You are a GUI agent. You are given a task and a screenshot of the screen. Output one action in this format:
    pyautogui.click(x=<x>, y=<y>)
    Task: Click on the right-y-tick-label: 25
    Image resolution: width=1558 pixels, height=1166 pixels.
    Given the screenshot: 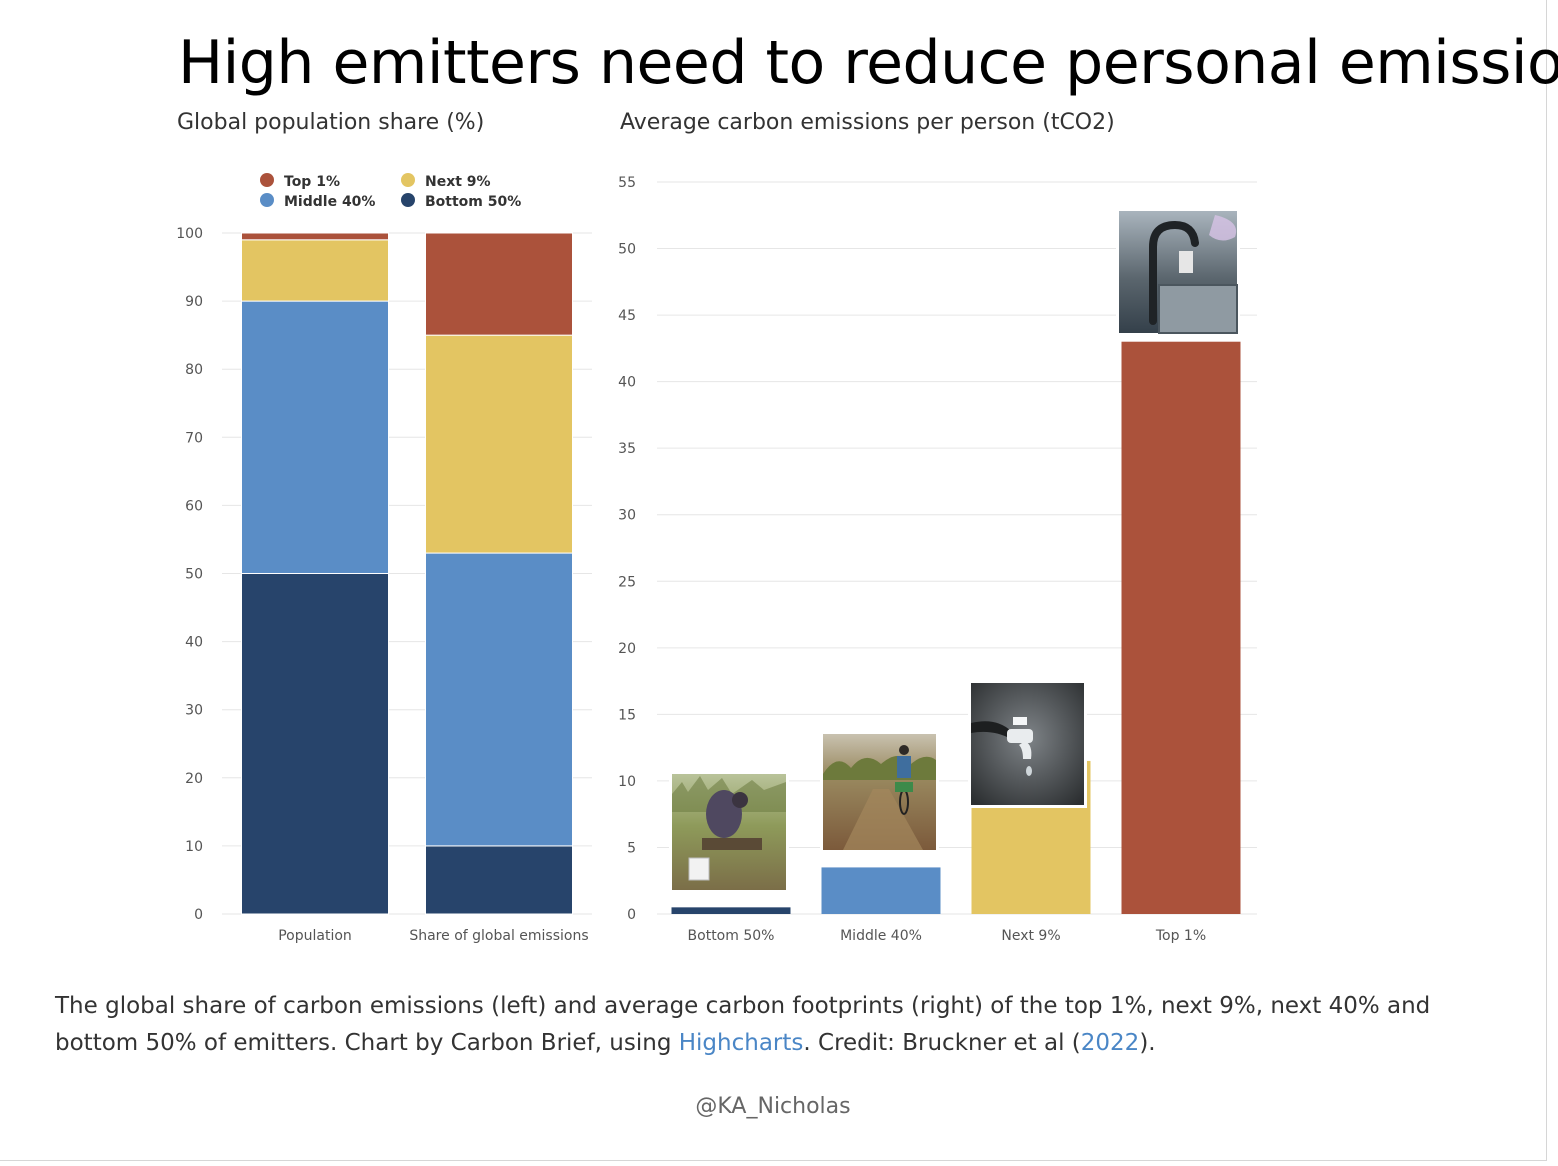 What is the action you would take?
    pyautogui.click(x=627, y=582)
    